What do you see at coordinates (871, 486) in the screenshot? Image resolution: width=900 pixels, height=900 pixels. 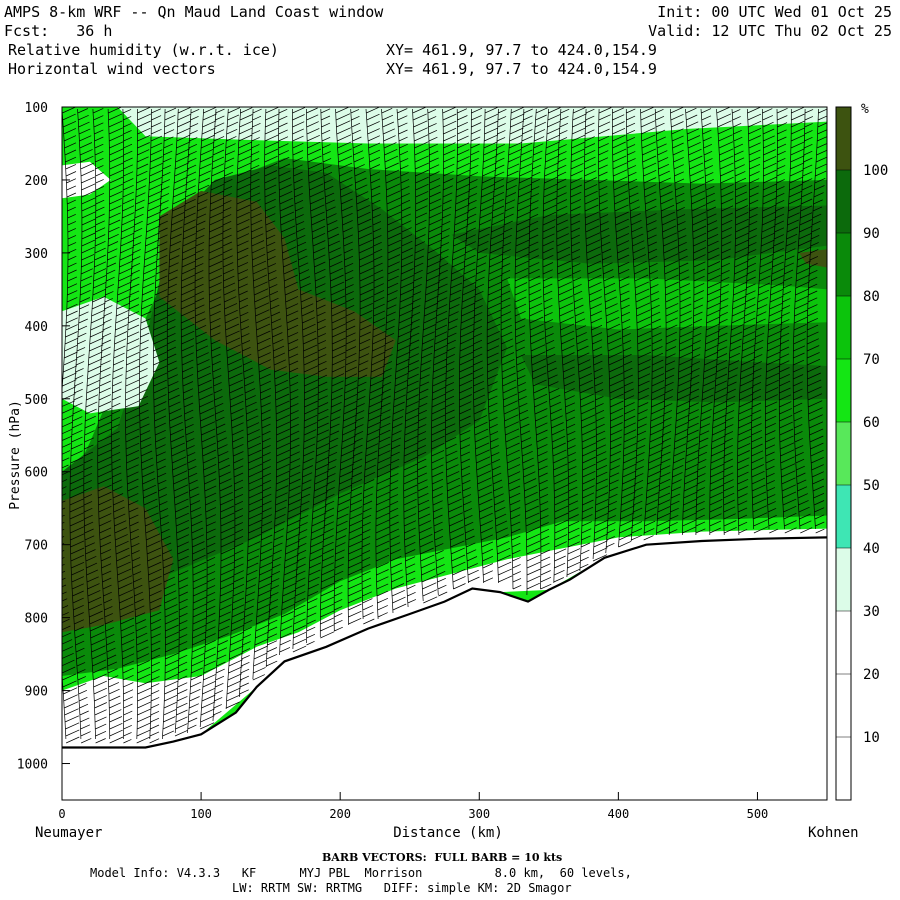 I see `colorbar-label: 50` at bounding box center [871, 486].